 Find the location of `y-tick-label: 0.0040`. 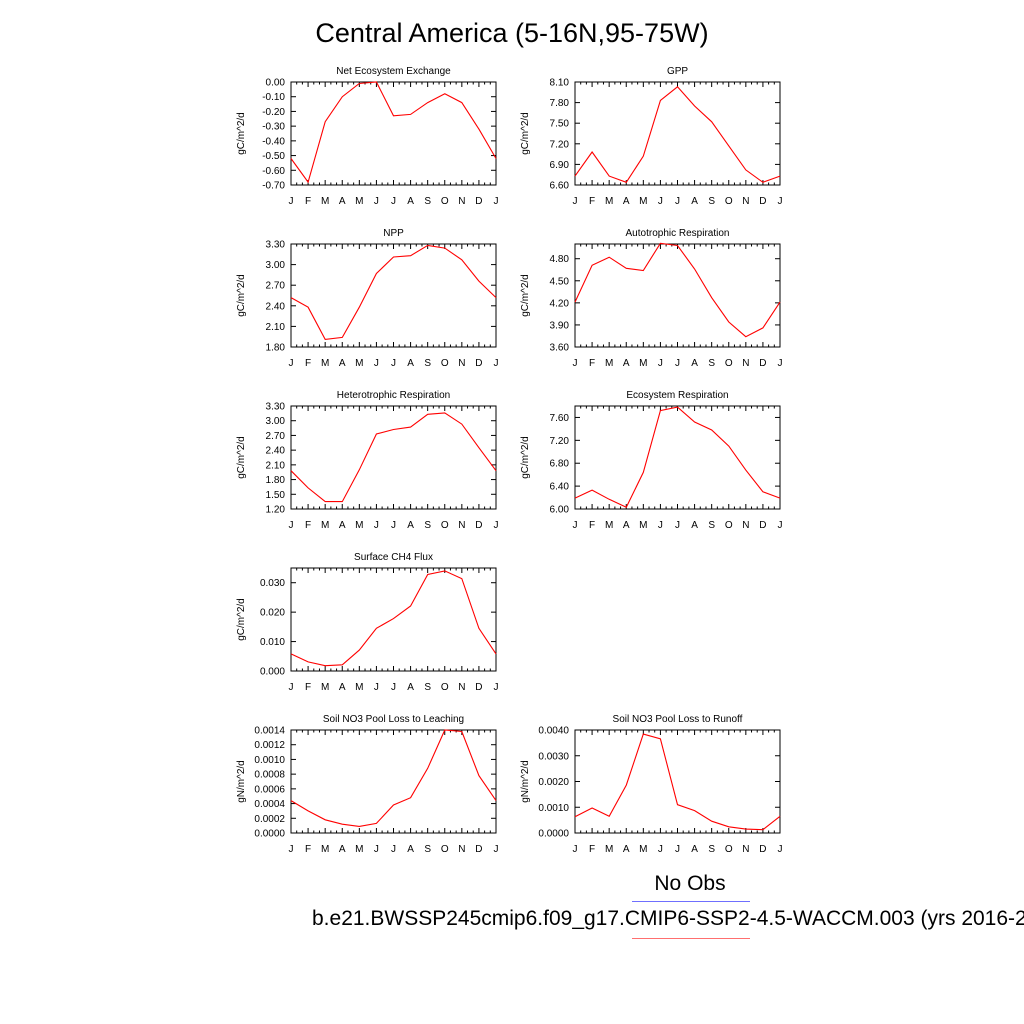

y-tick-label: 0.0040 is located at coordinates (553, 731).